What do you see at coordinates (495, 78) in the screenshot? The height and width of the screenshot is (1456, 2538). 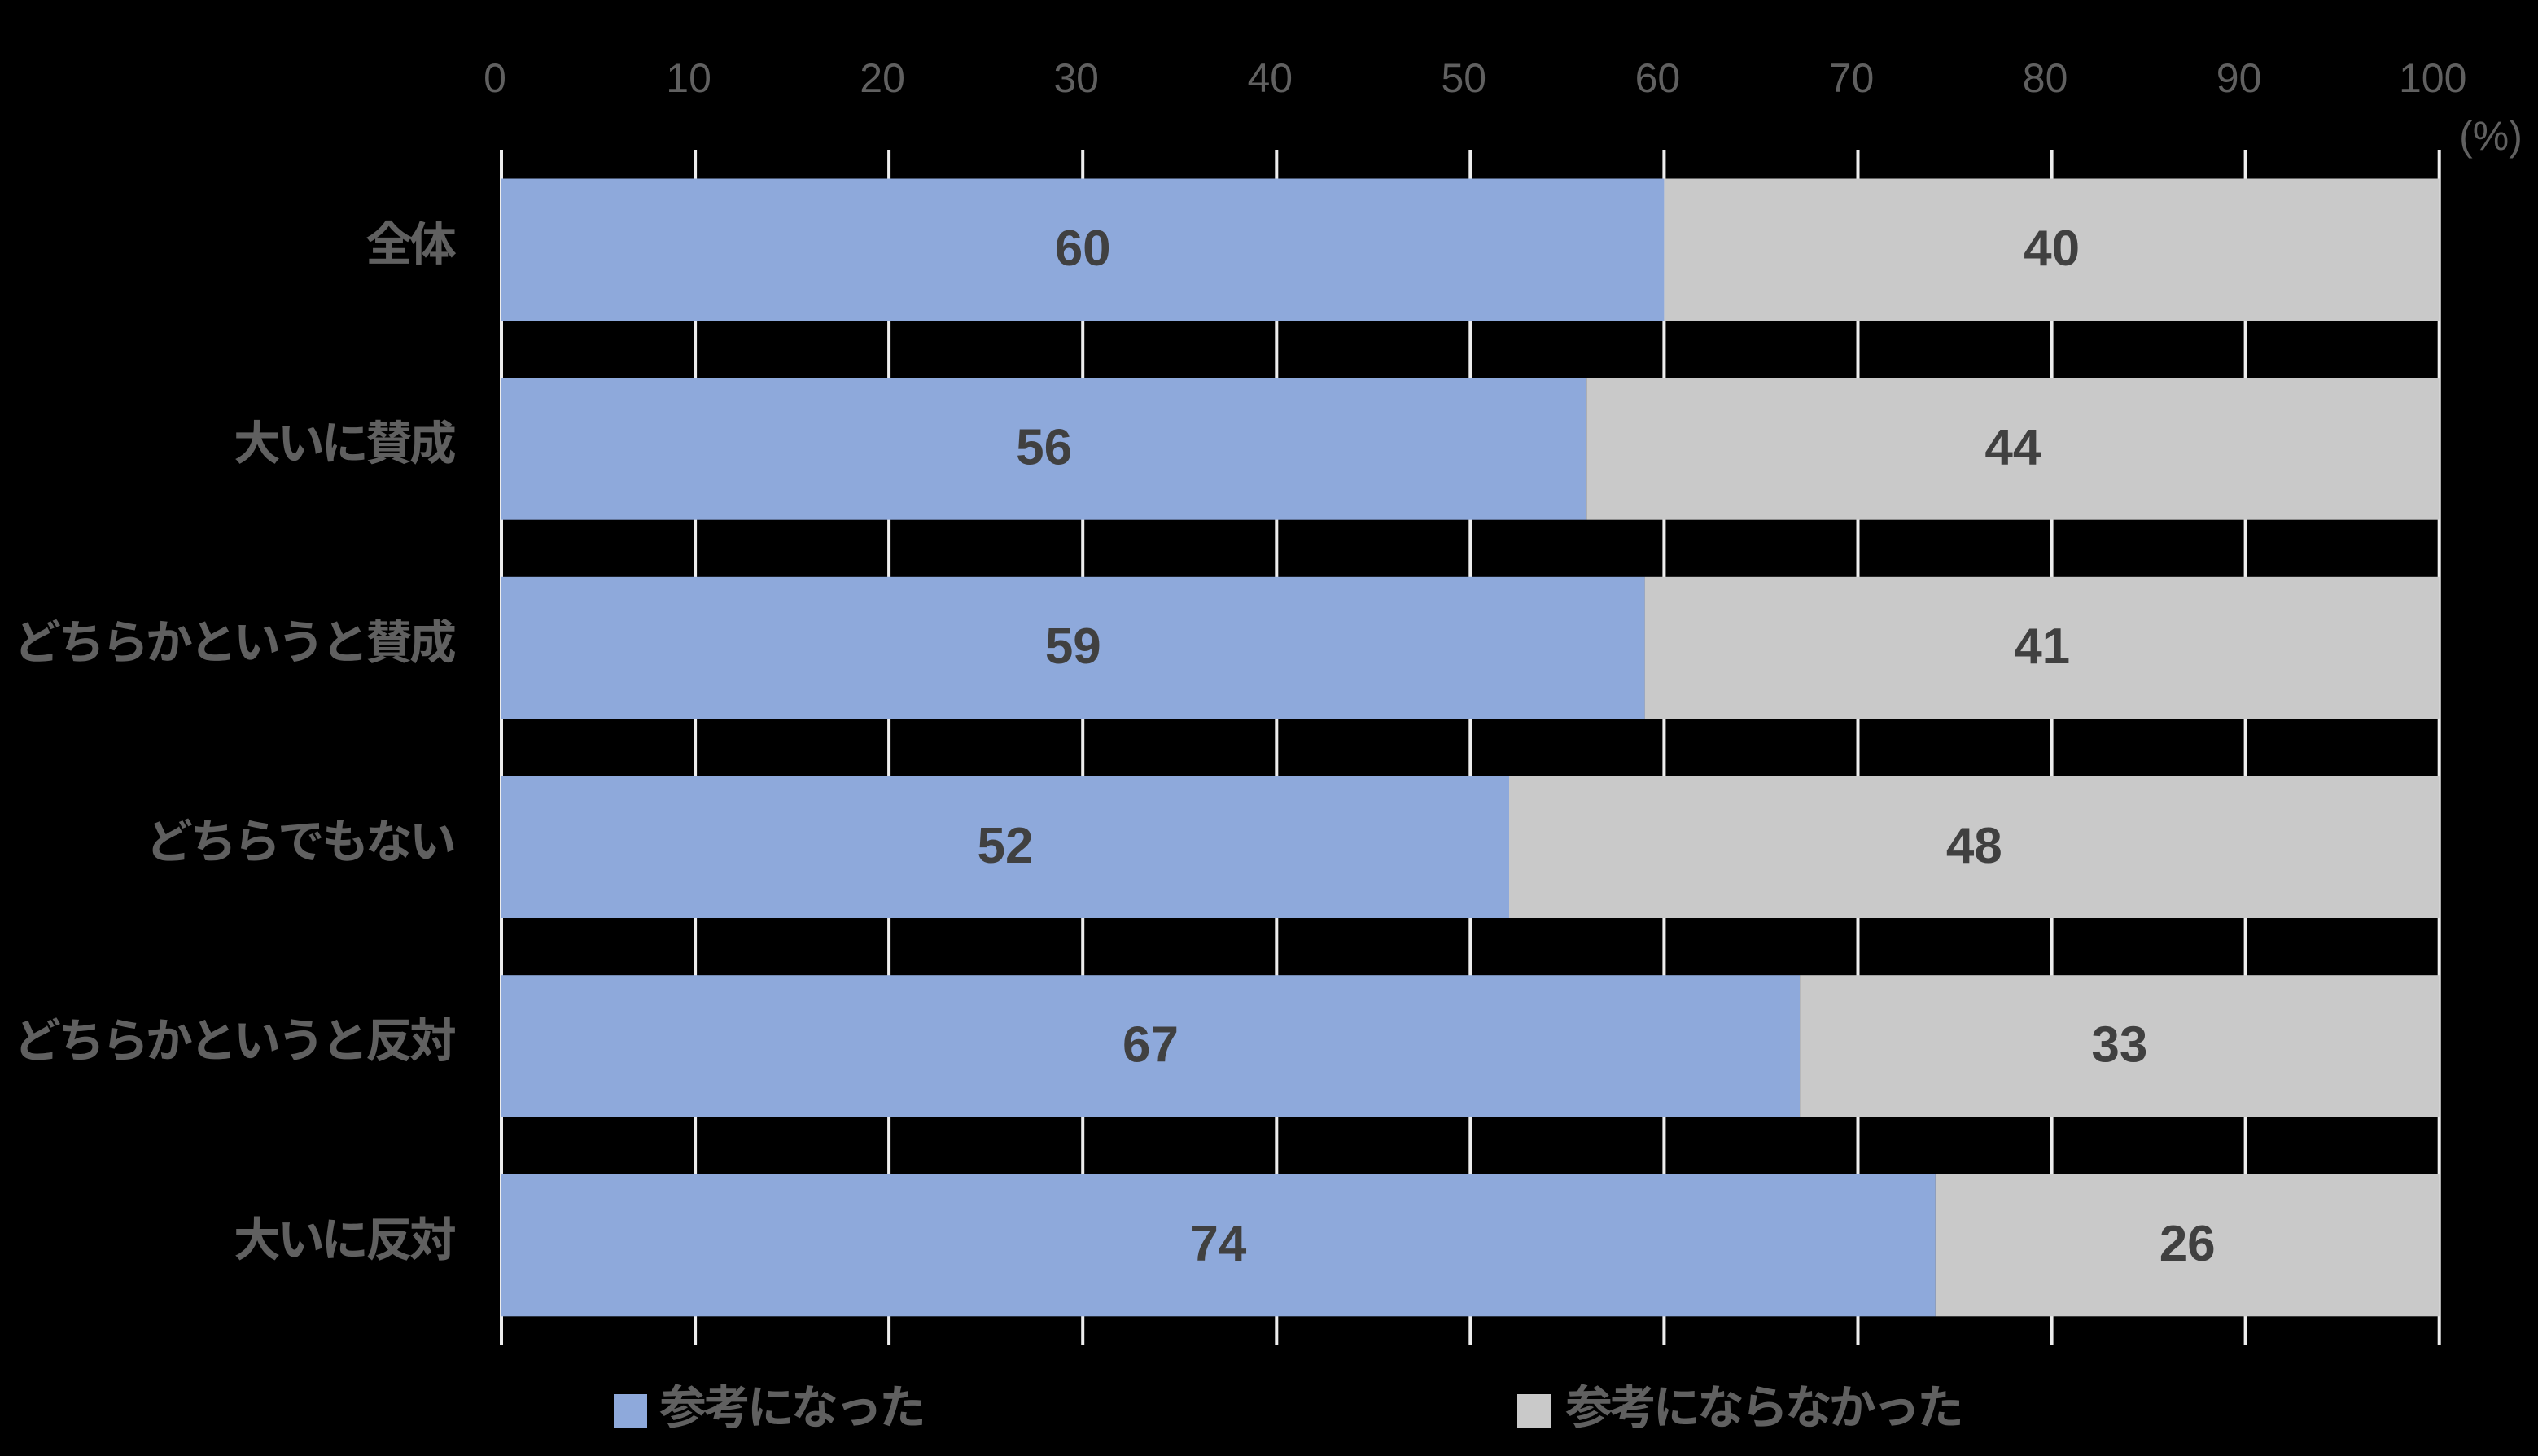 I see `svg-text: 0` at bounding box center [495, 78].